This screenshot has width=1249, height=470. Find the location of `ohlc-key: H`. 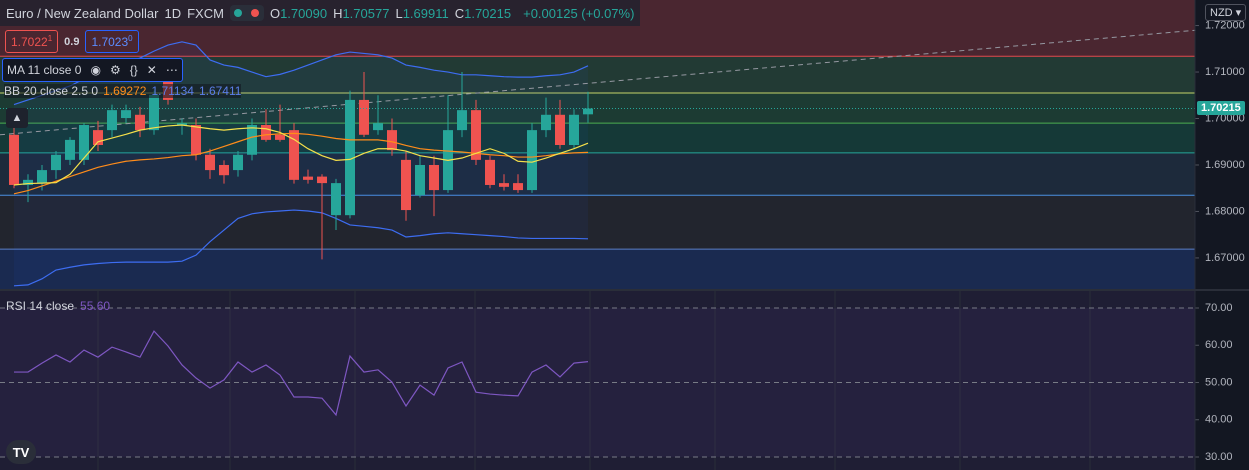

ohlc-key: H is located at coordinates (338, 13).